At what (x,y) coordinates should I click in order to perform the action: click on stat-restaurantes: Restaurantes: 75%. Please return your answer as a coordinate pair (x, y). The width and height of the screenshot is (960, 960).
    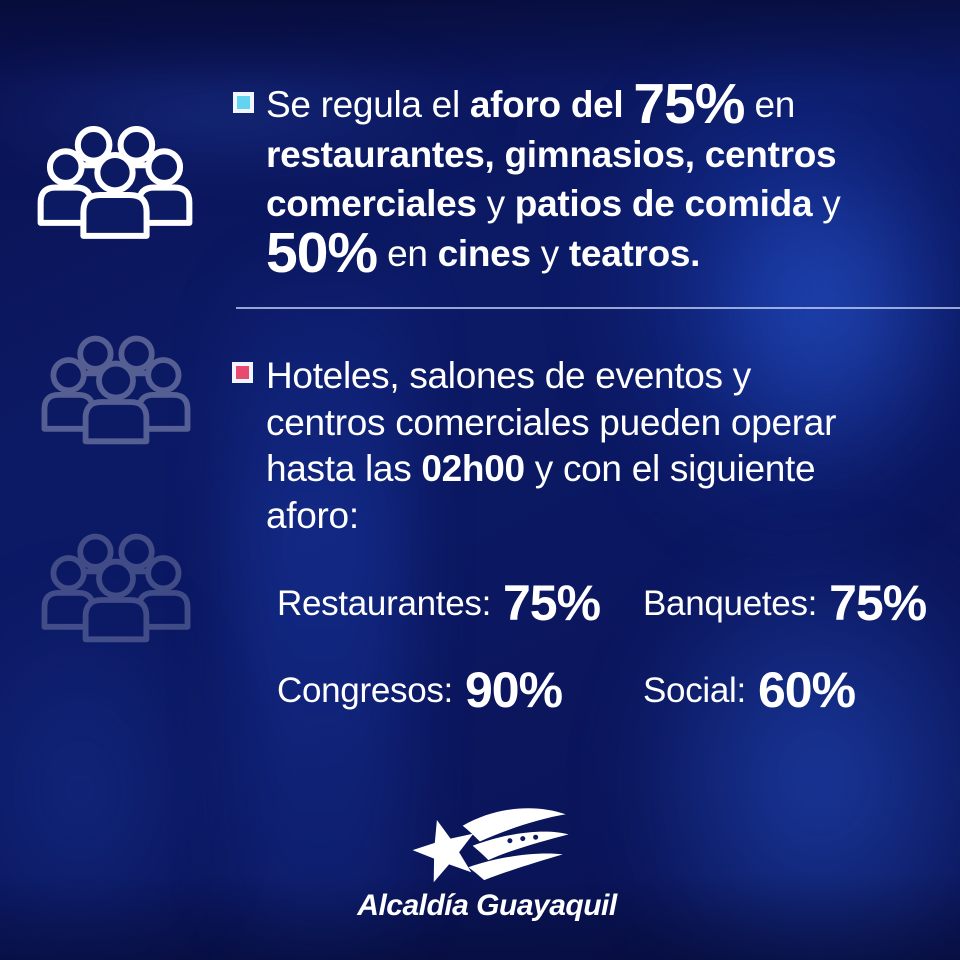
    Looking at the image, I should click on (439, 606).